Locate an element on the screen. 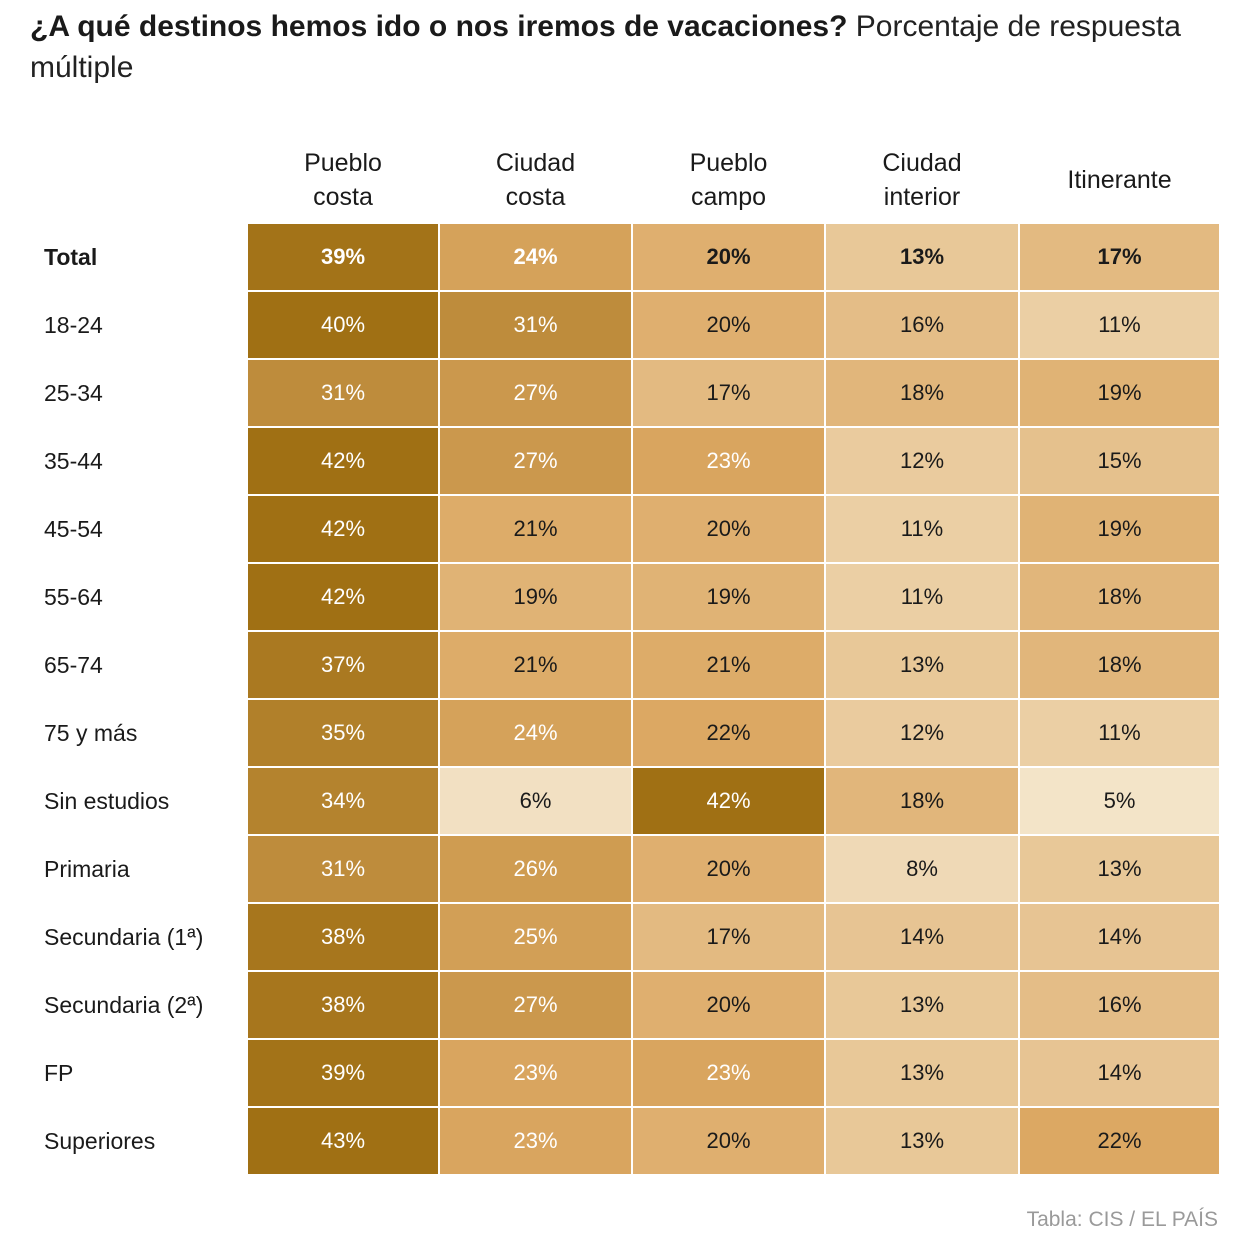 The image size is (1248, 1254). row-label: Secundaria (1ª) is located at coordinates (124, 936).